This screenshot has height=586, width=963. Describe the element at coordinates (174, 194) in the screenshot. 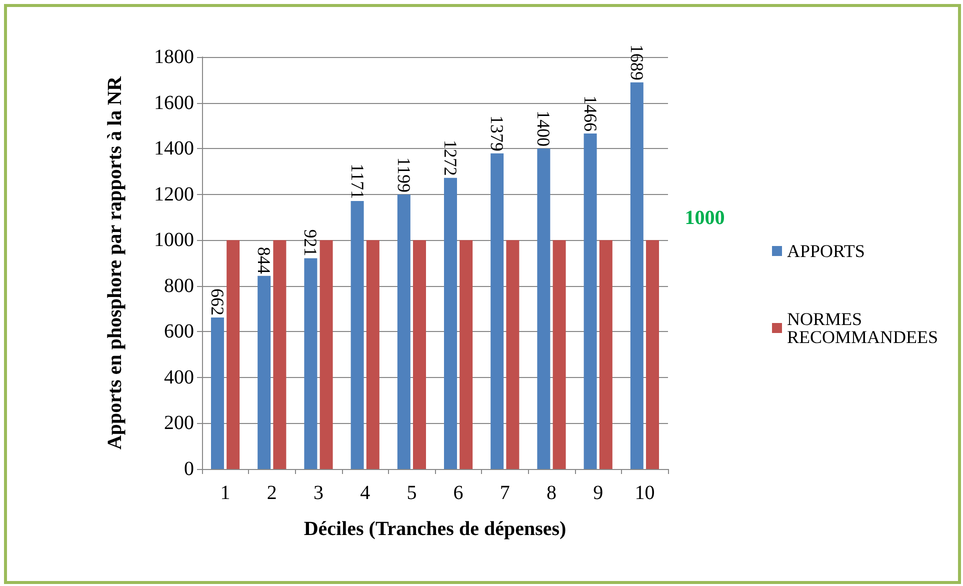

I see `y-tick-label: 1200` at that location.